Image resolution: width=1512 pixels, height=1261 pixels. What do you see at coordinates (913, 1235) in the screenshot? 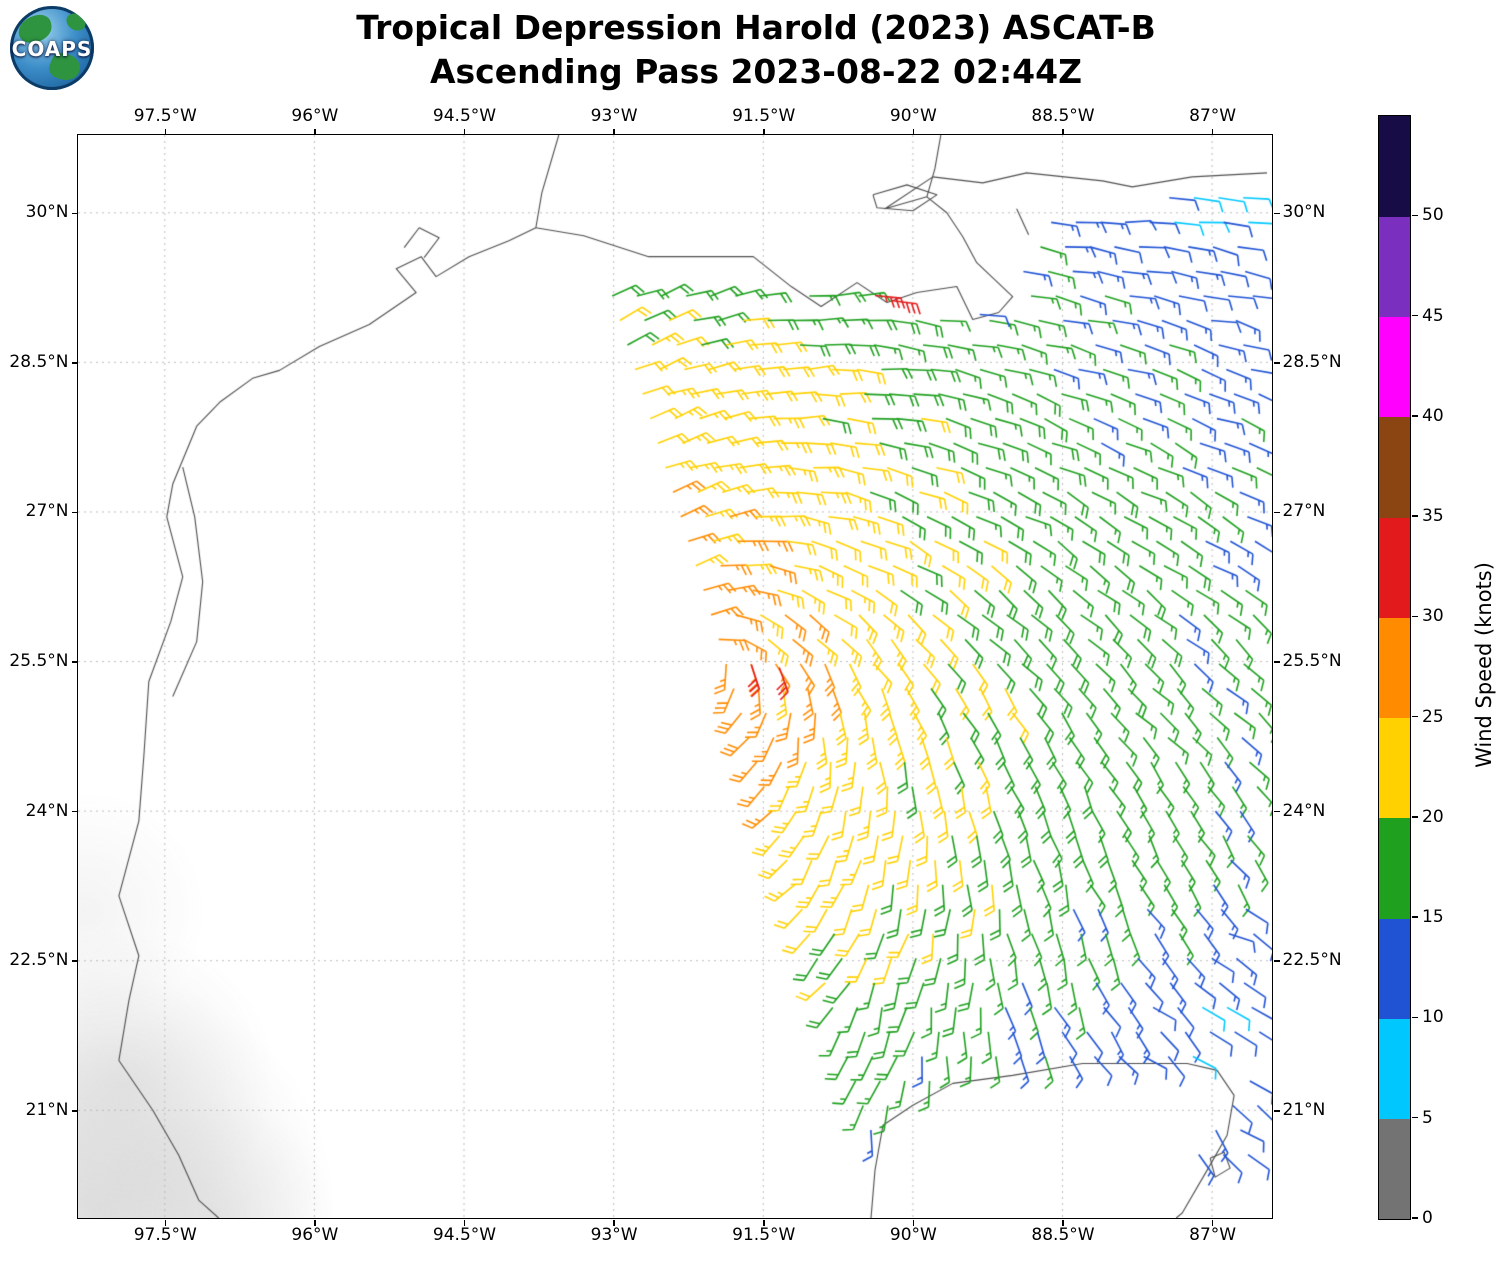
I see `lon-tick-label-bottom: 90°W` at bounding box center [913, 1235].